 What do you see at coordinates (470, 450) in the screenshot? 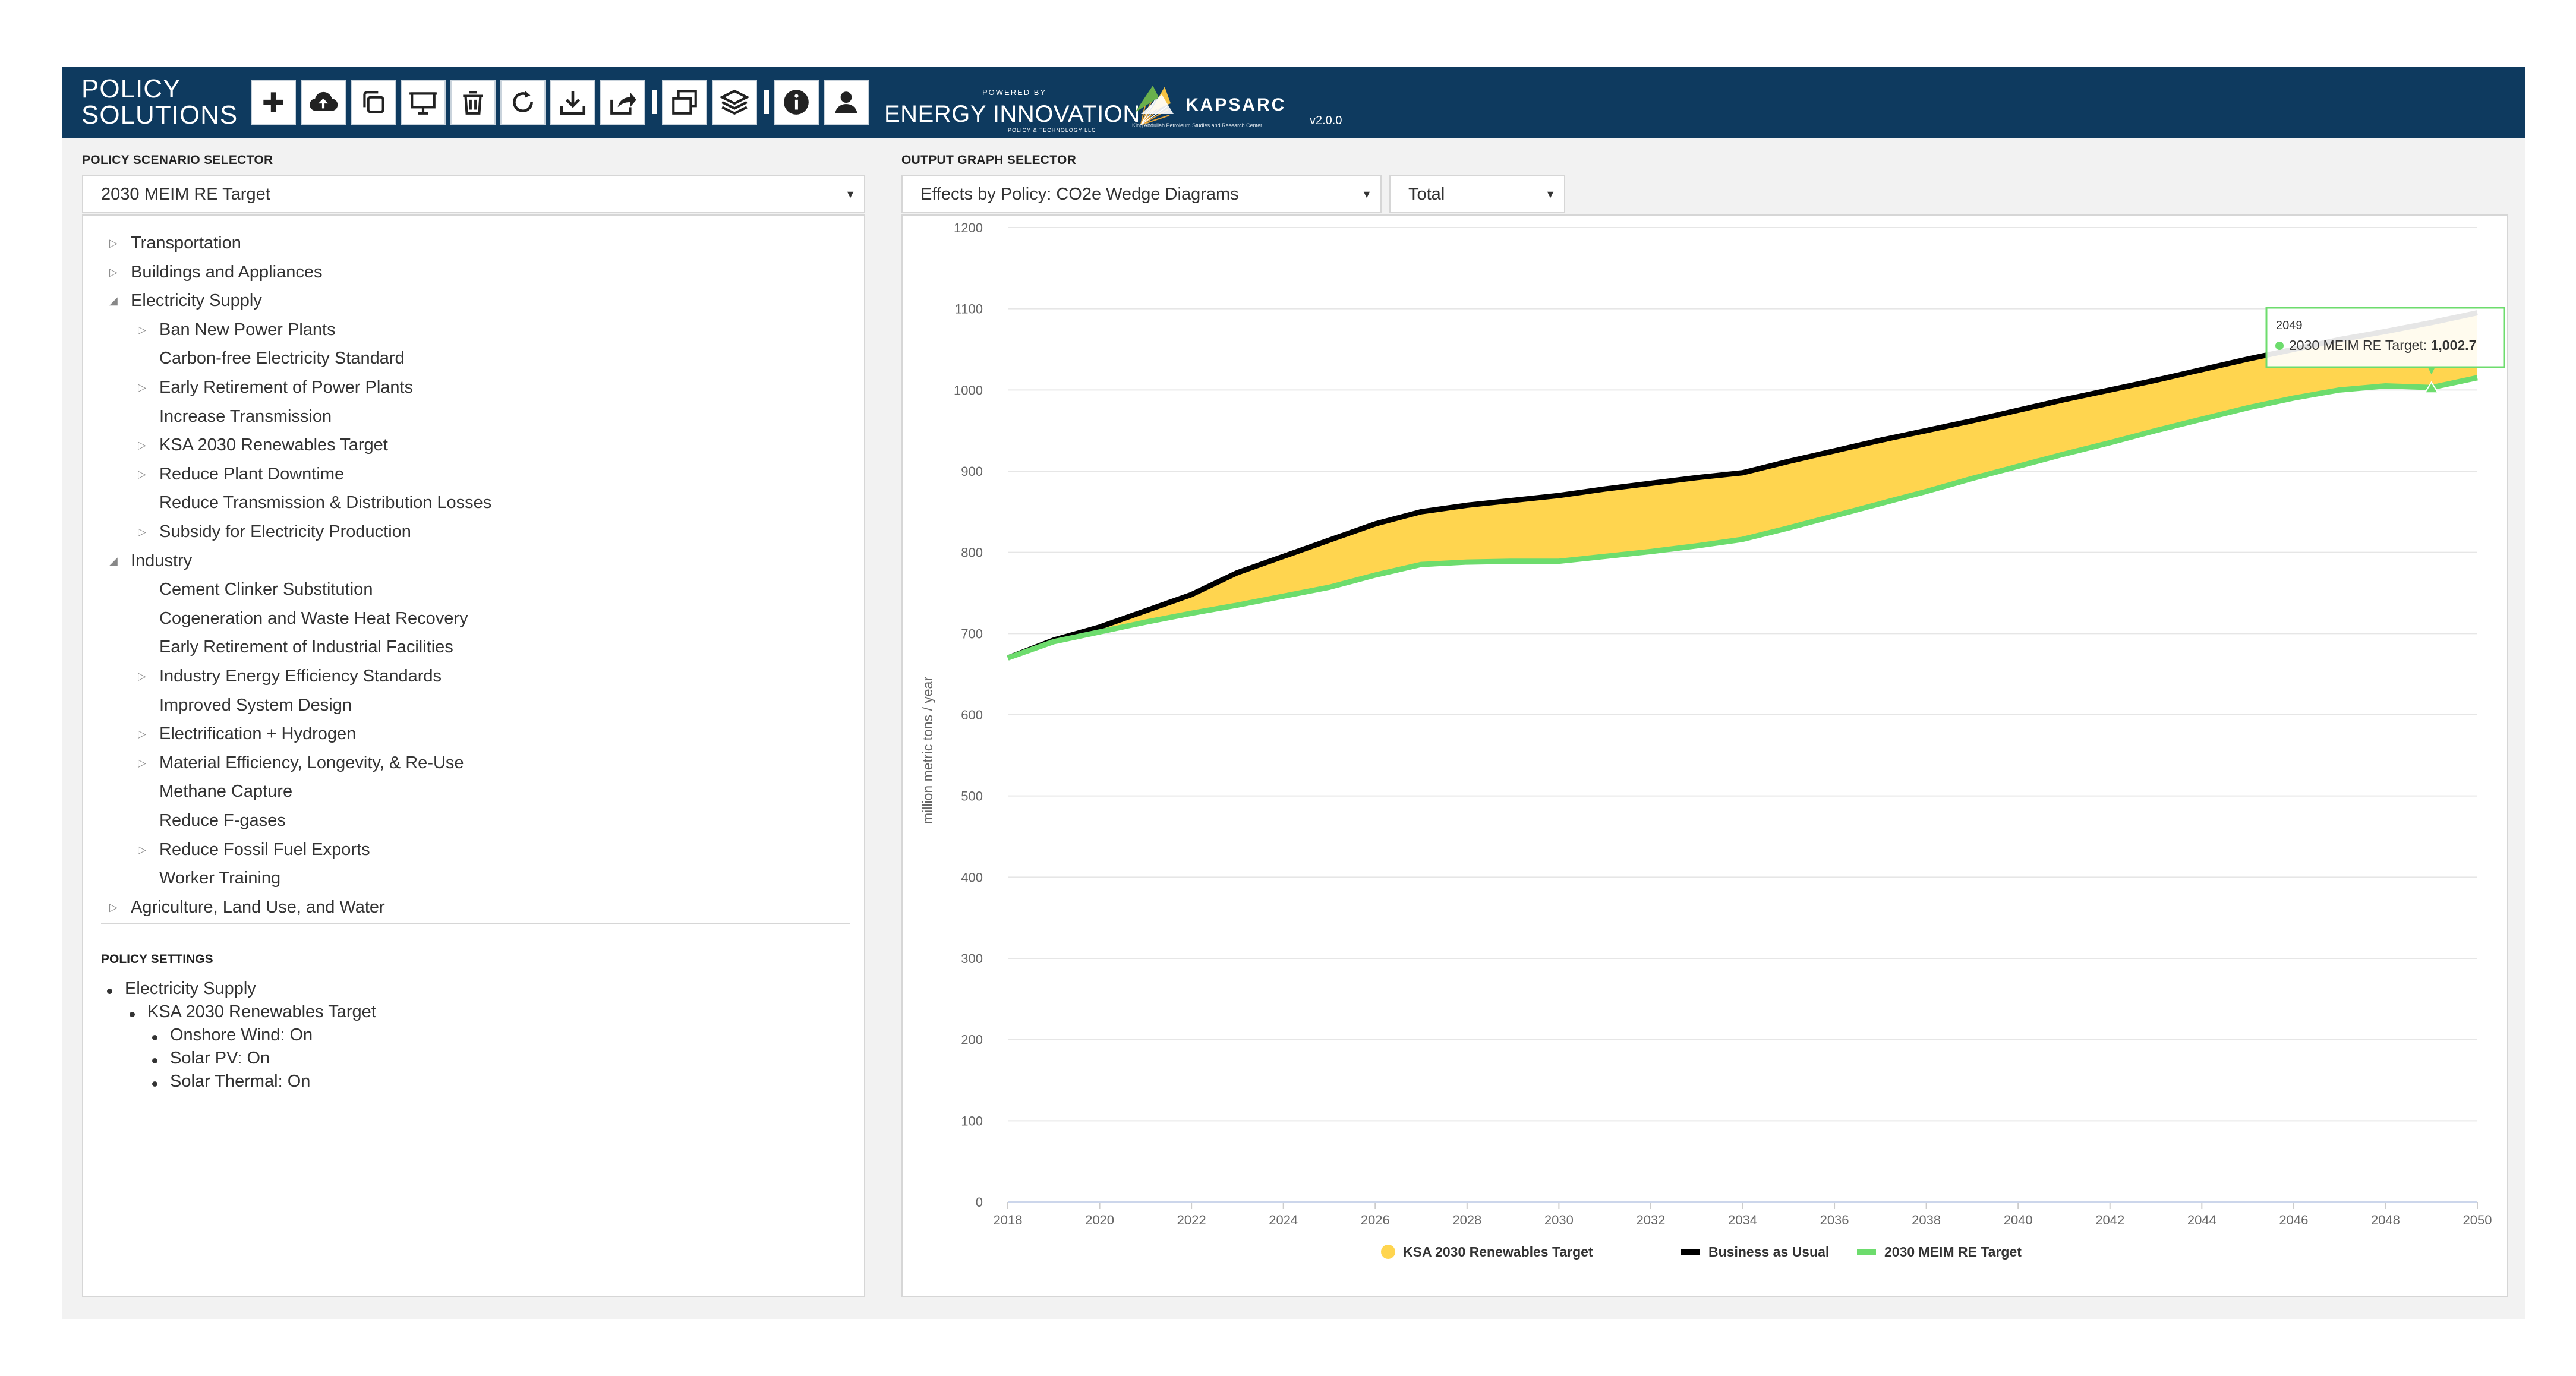
I see `tree-item: ▷ KSA 2030 Renewables Target` at bounding box center [470, 450].